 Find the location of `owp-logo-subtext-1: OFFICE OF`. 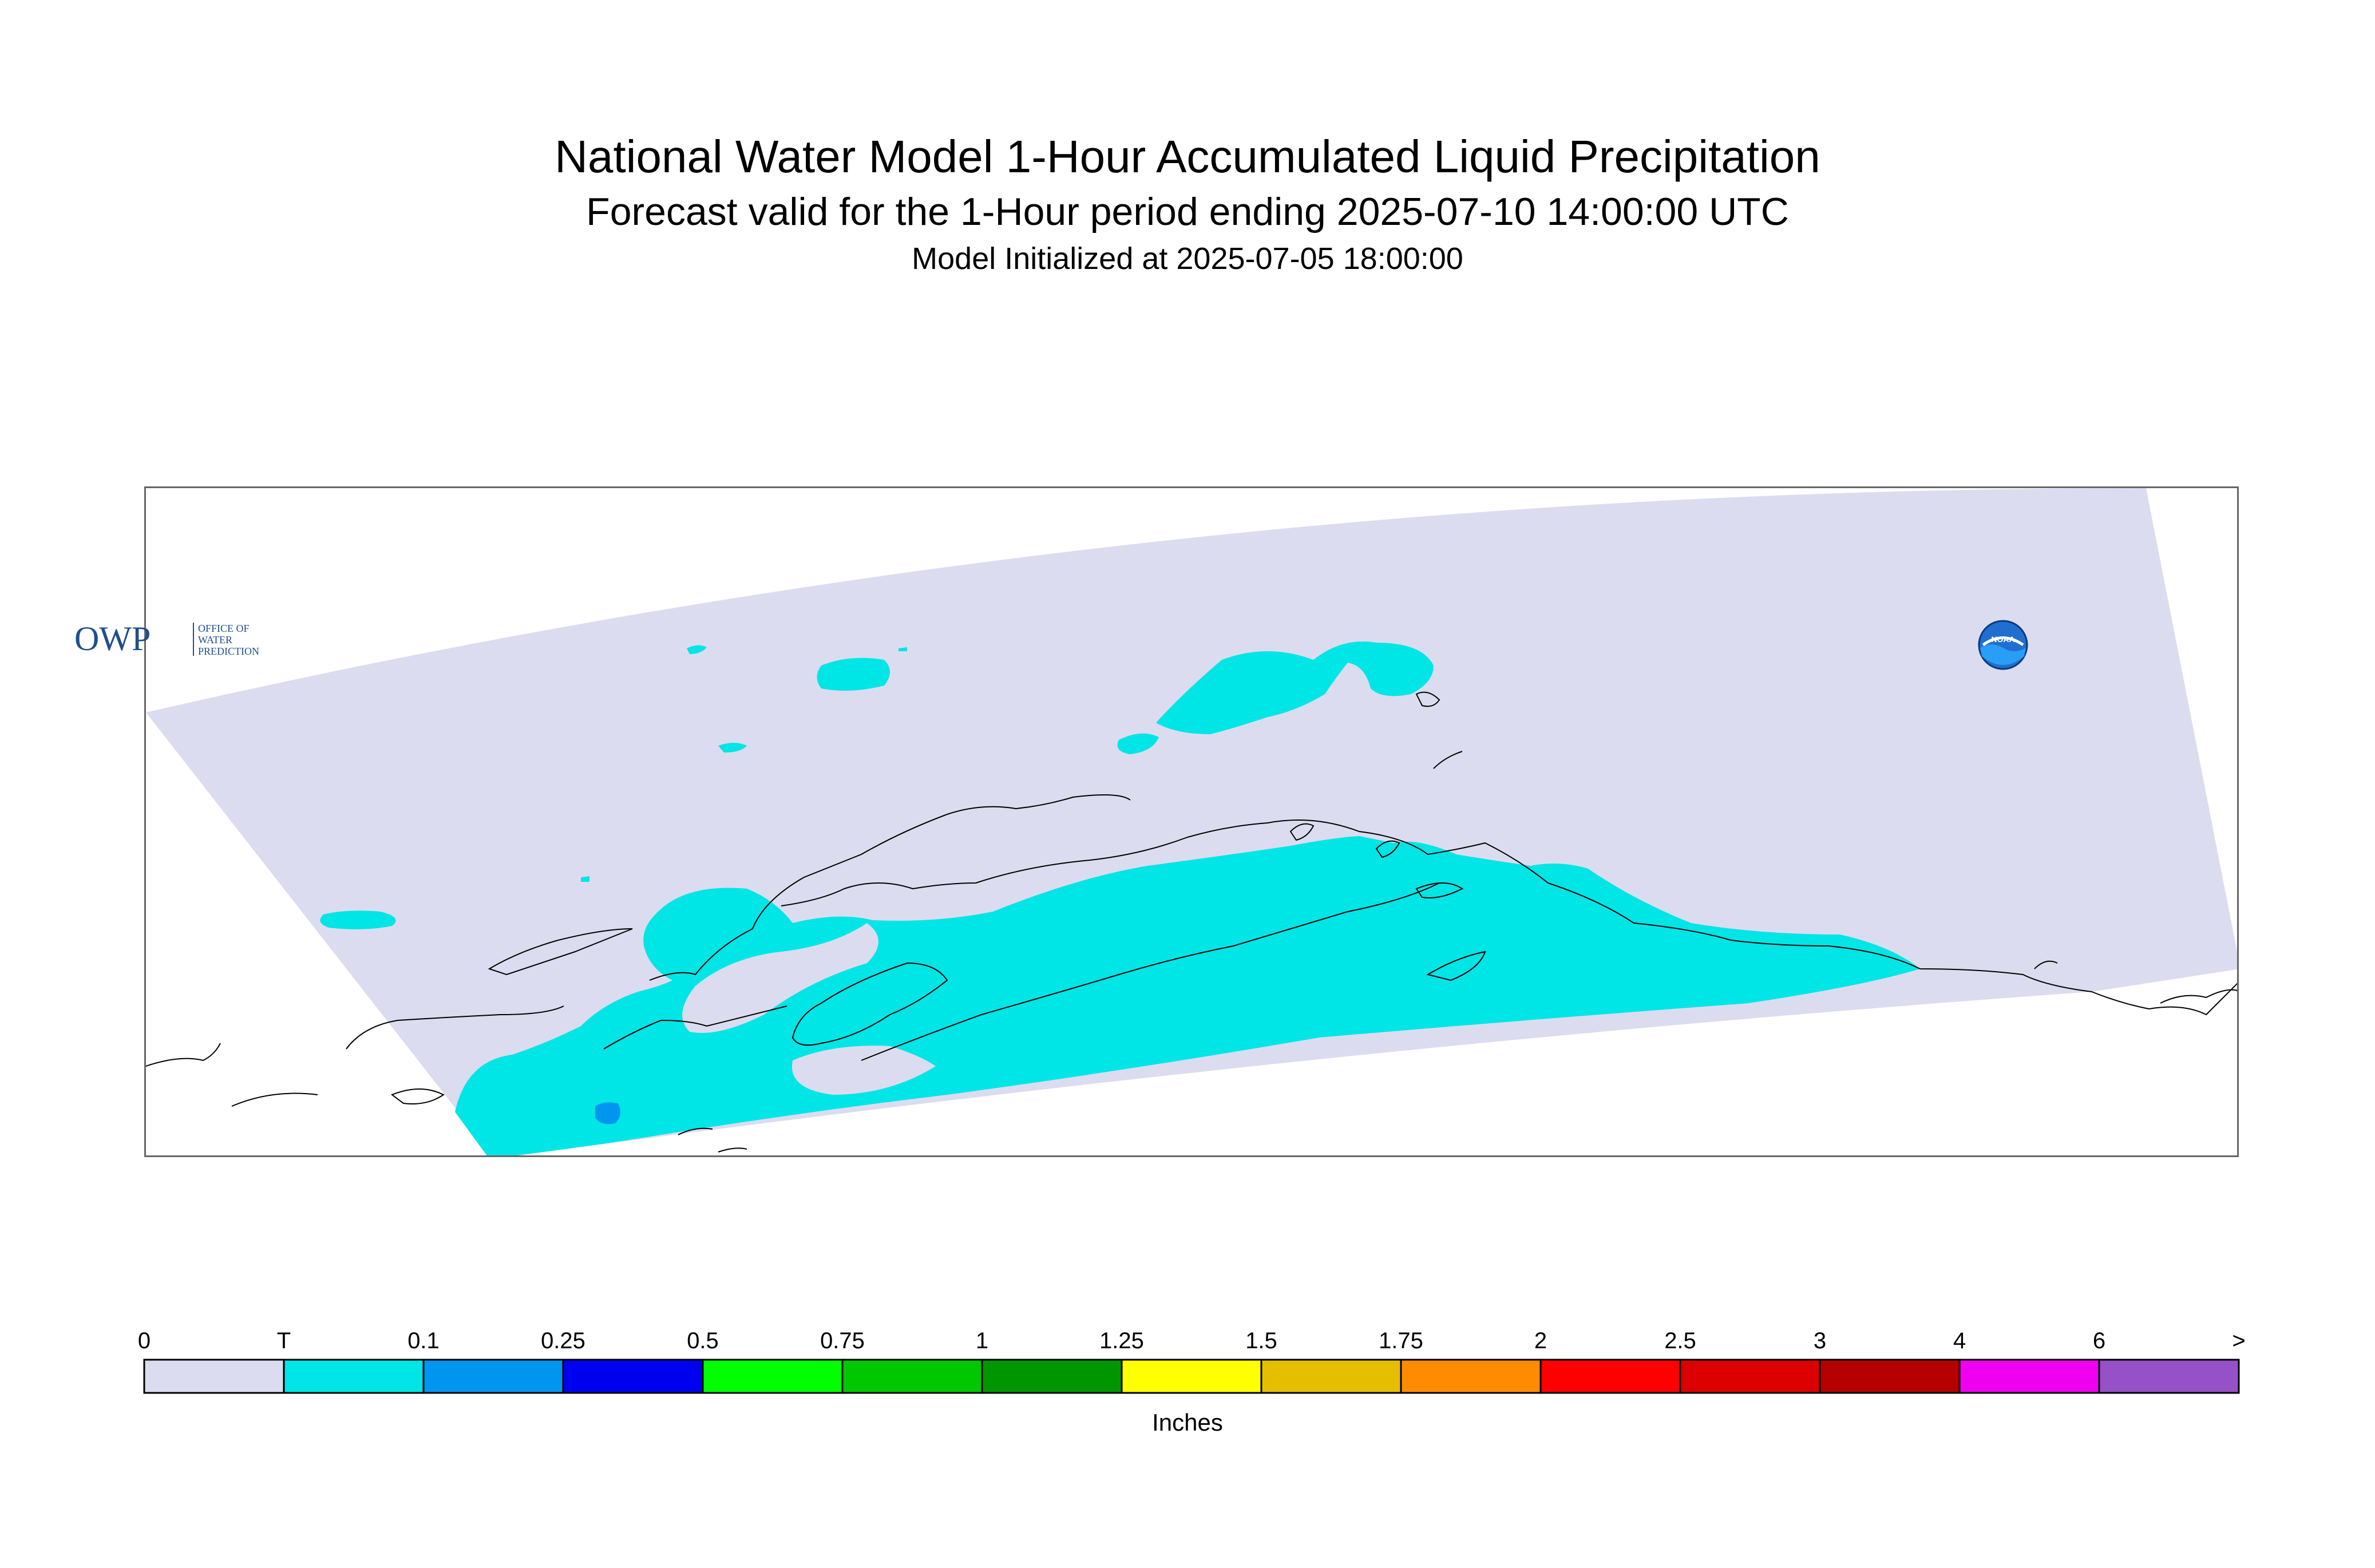

owp-logo-subtext-1: OFFICE OF is located at coordinates (224, 628).